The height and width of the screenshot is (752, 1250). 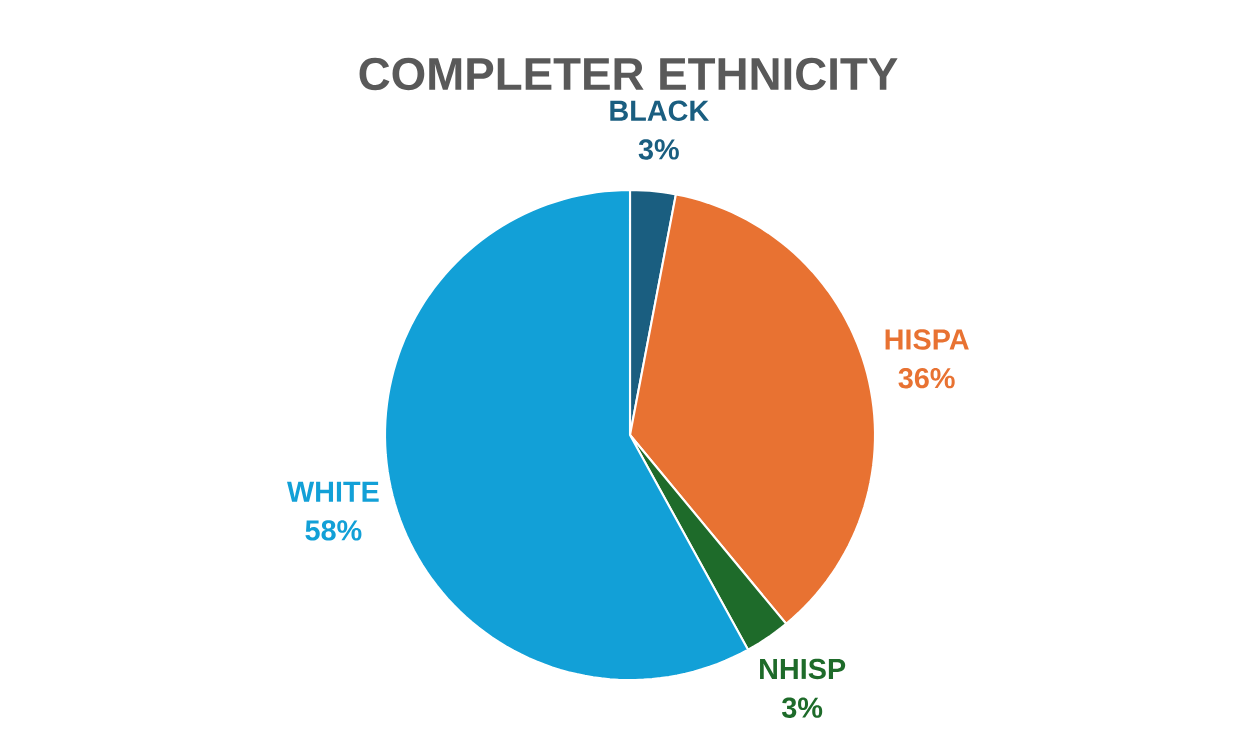 I want to click on slice-label: WHITE, so click(x=333, y=491).